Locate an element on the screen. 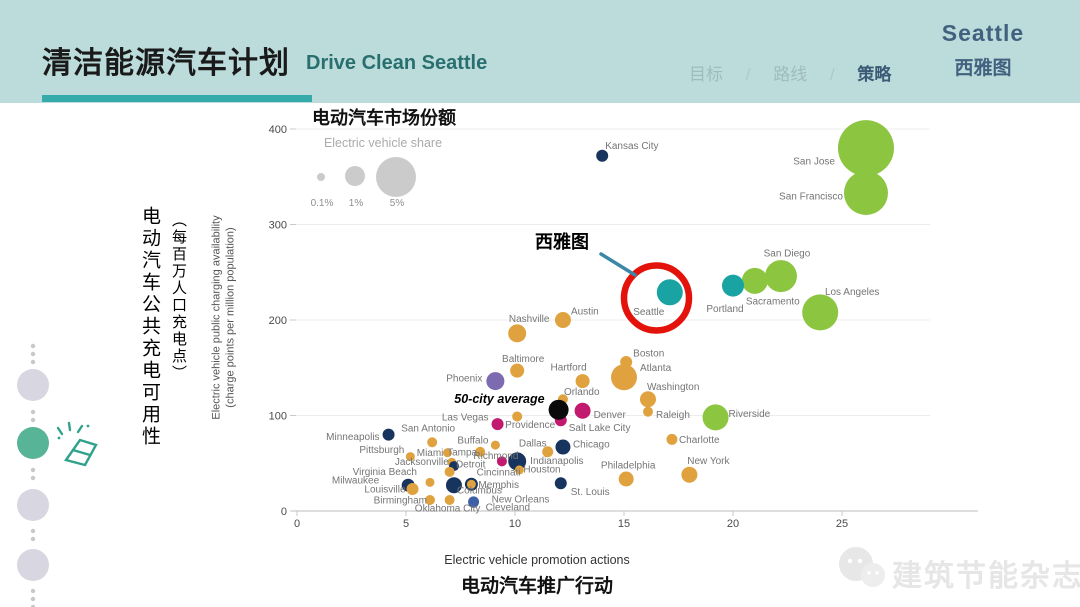  city-label-san-diego: San Diego is located at coordinates (787, 254).